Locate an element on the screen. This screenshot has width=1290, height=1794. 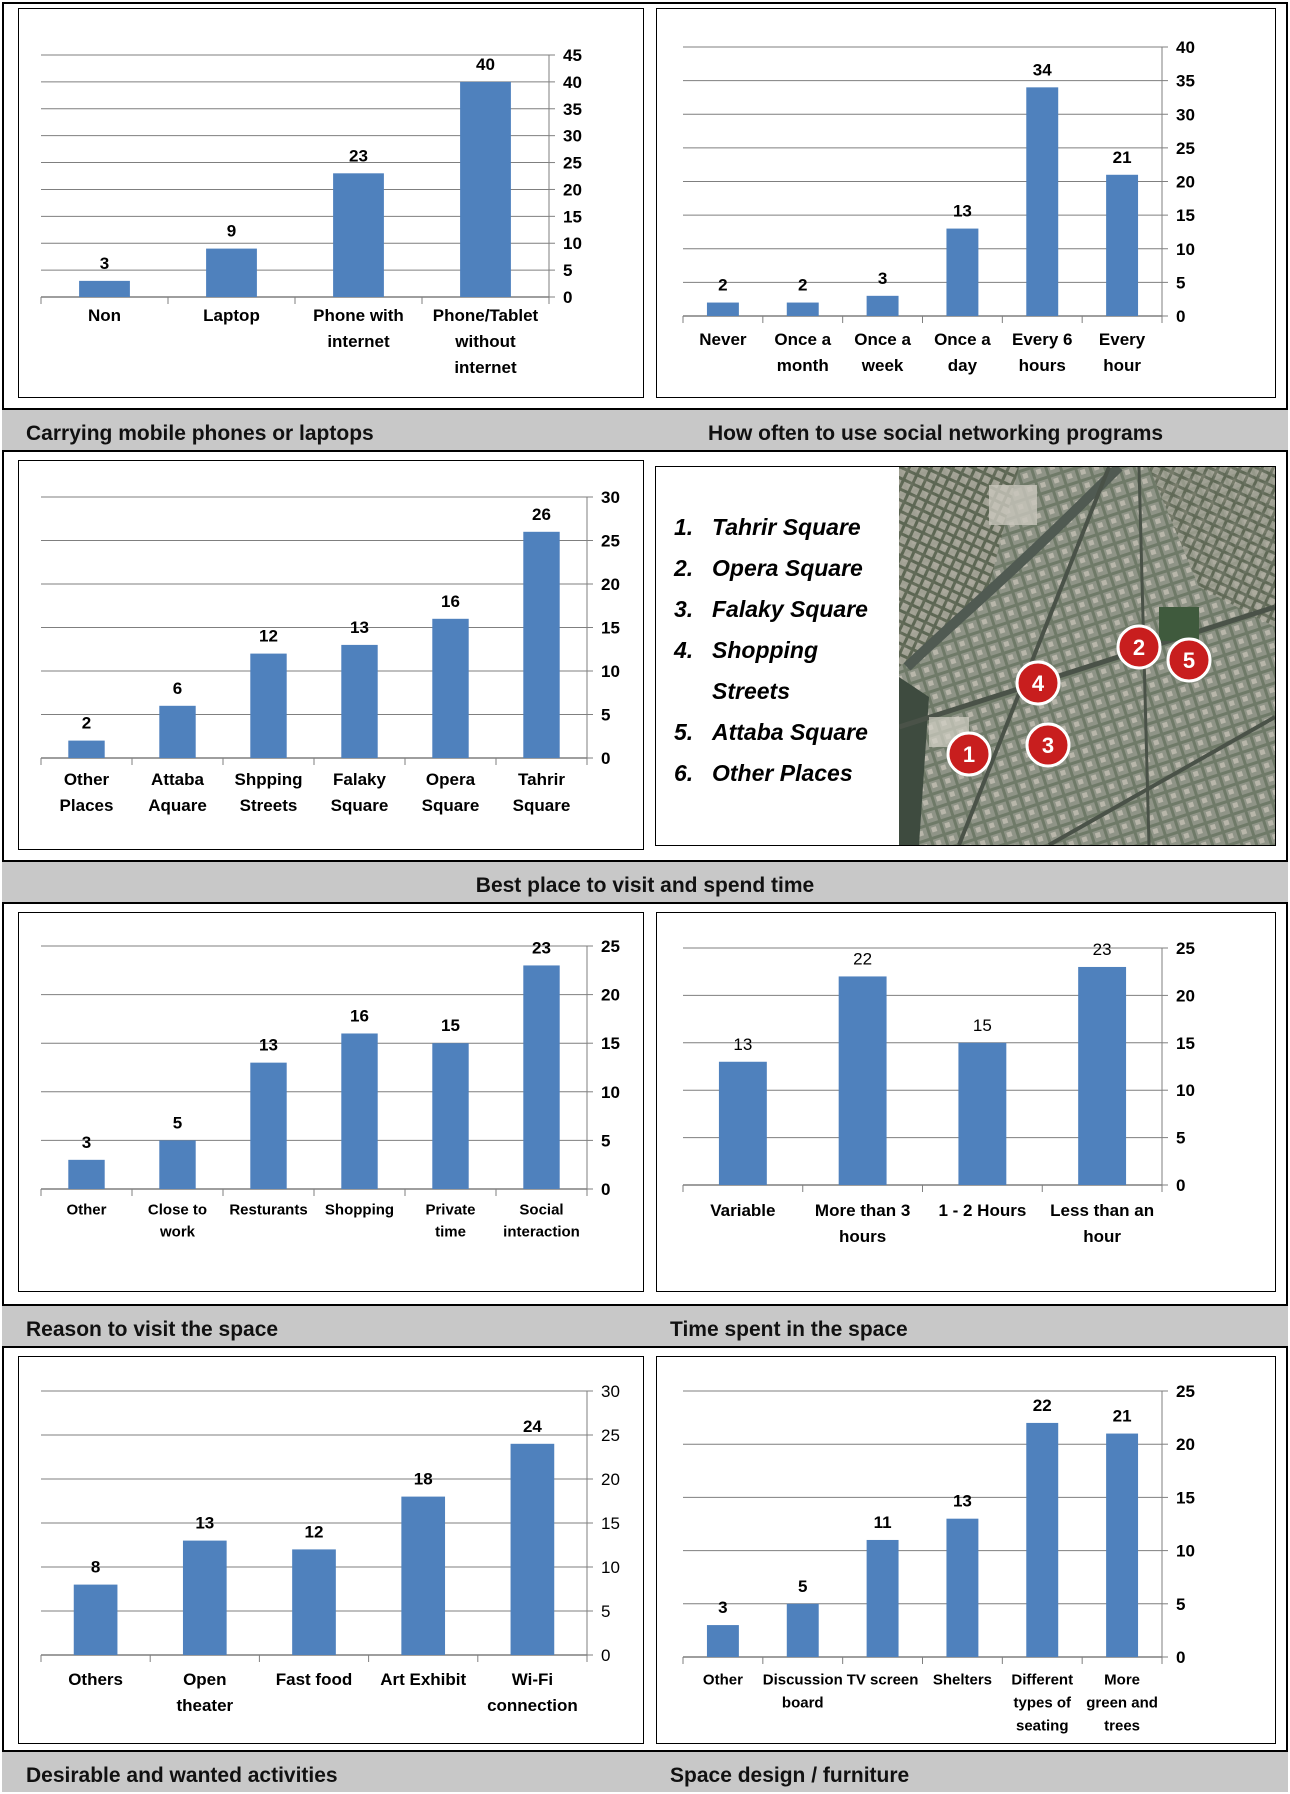
svg-text: 3 is located at coordinates (1048, 745).